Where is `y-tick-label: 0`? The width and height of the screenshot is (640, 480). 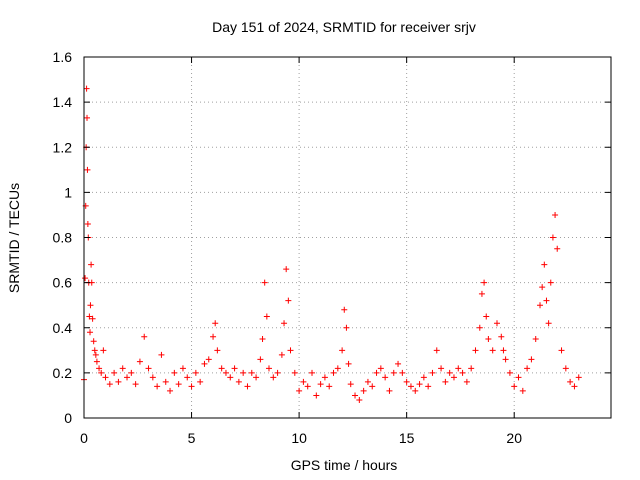
y-tick-label: 0 is located at coordinates (68, 418).